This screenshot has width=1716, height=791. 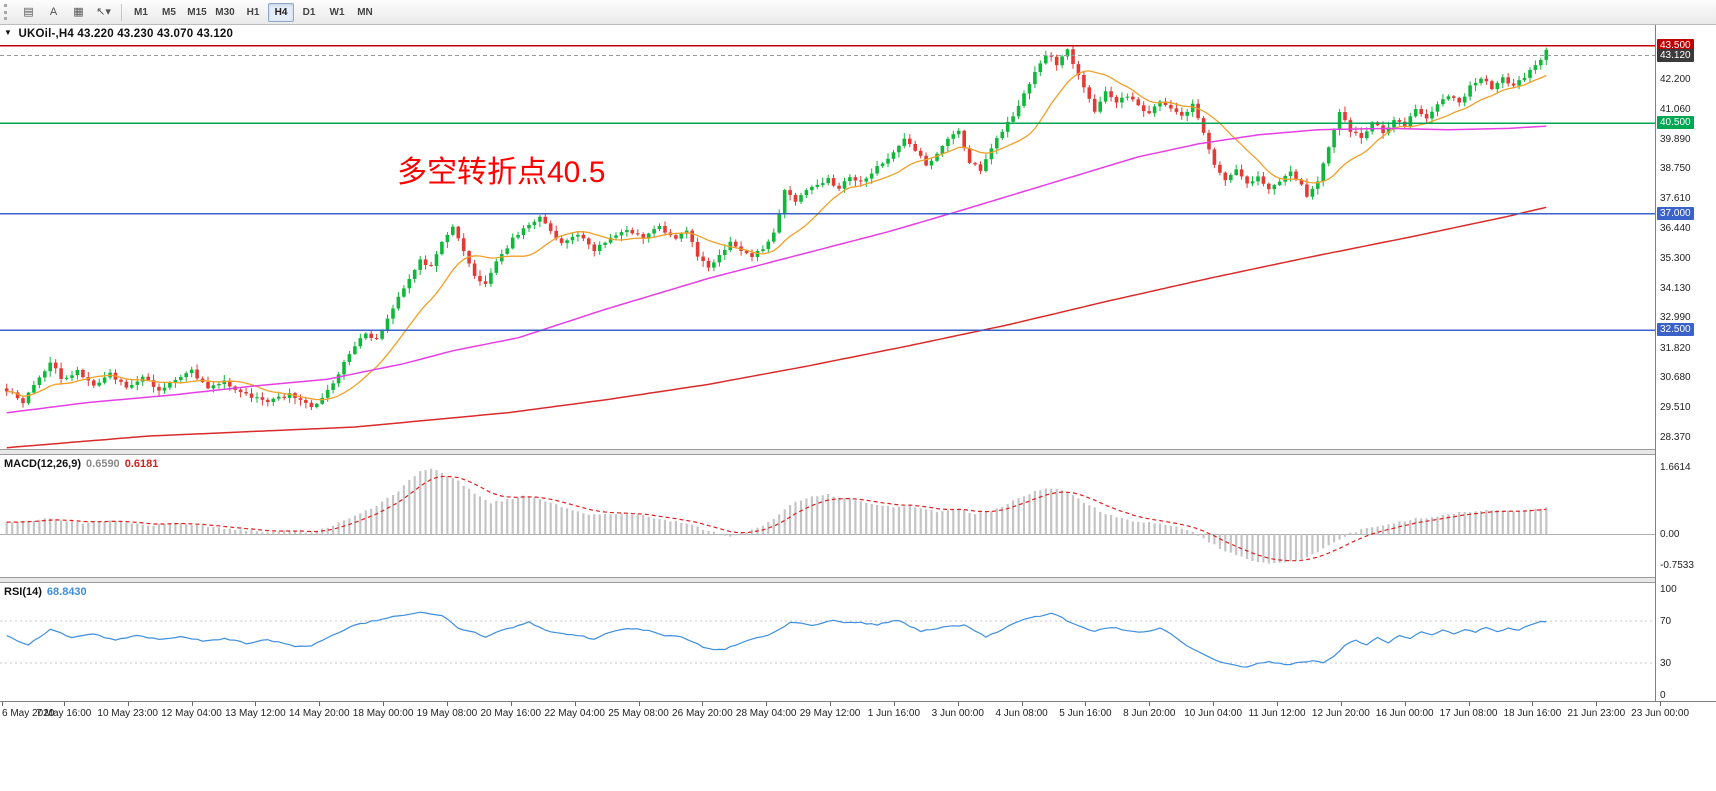 What do you see at coordinates (1663, 695) in the screenshot?
I see `rsi-axis-label: 0` at bounding box center [1663, 695].